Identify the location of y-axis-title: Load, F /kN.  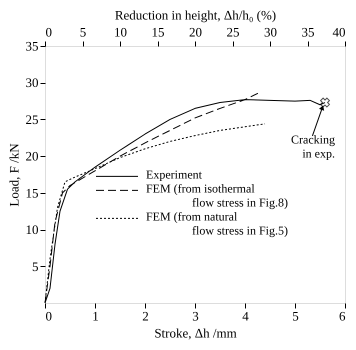
(14, 174).